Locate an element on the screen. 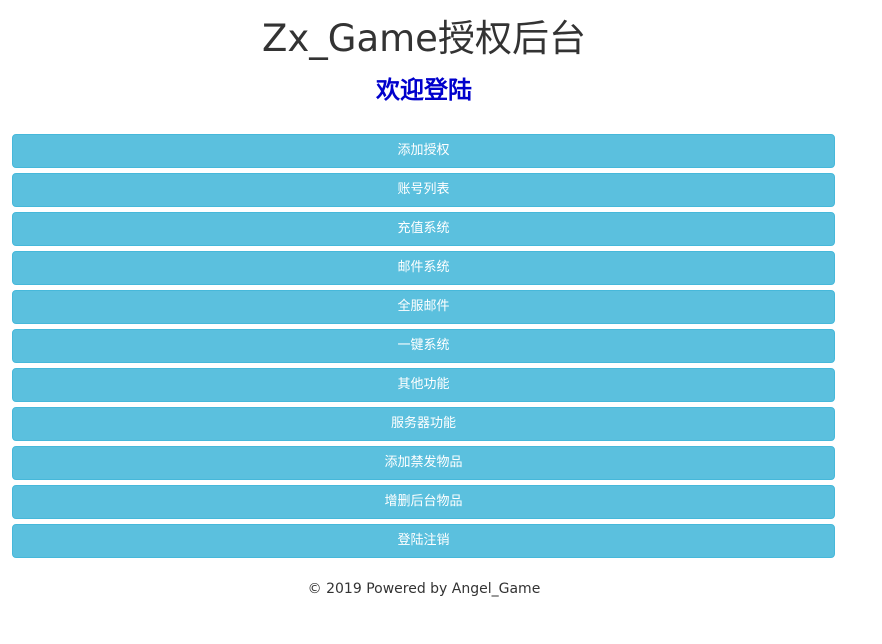 The image size is (882, 644). add-authorization-button: 添加授权 is located at coordinates (423, 151).